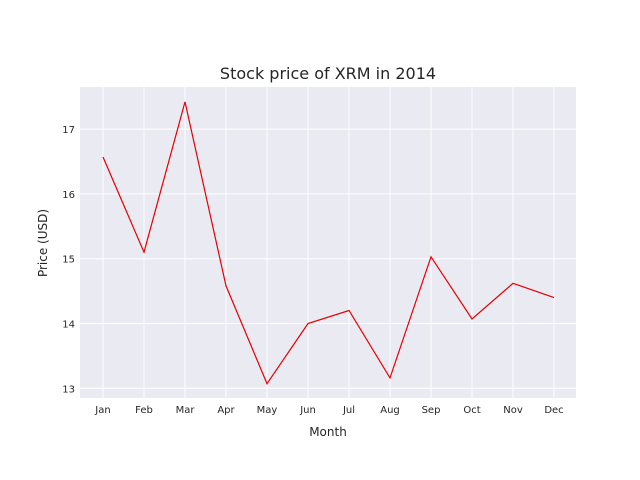 The image size is (640, 480). Describe the element at coordinates (328, 432) in the screenshot. I see `x-axis-label: Month` at that location.